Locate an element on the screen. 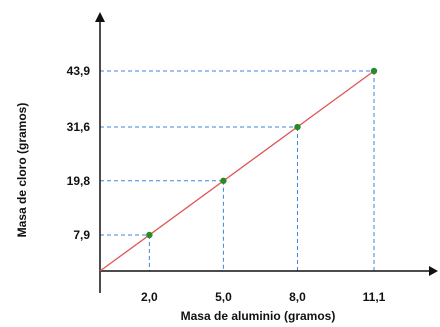 The height and width of the screenshot is (327, 440). x-tick-label: 8,0 is located at coordinates (297, 297).